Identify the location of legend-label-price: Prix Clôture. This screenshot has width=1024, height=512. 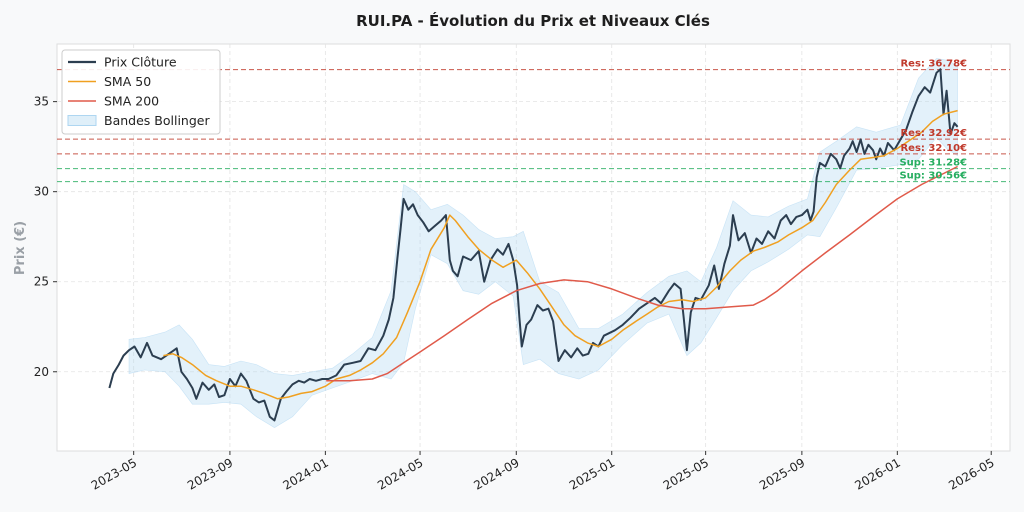
(140, 62).